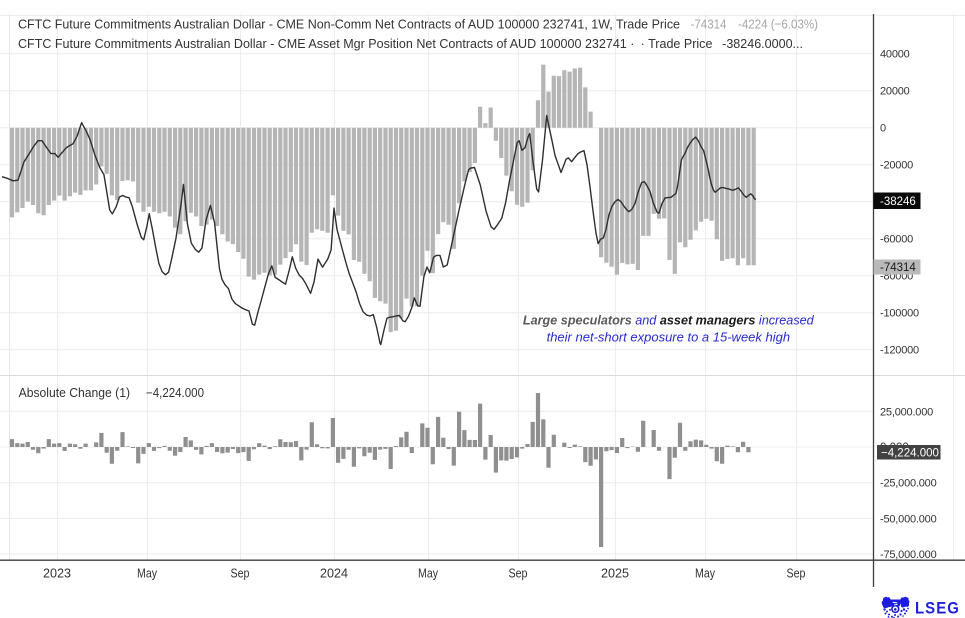 This screenshot has height=618, width=965. What do you see at coordinates (895, 92) in the screenshot?
I see `svg-text: 20000` at bounding box center [895, 92].